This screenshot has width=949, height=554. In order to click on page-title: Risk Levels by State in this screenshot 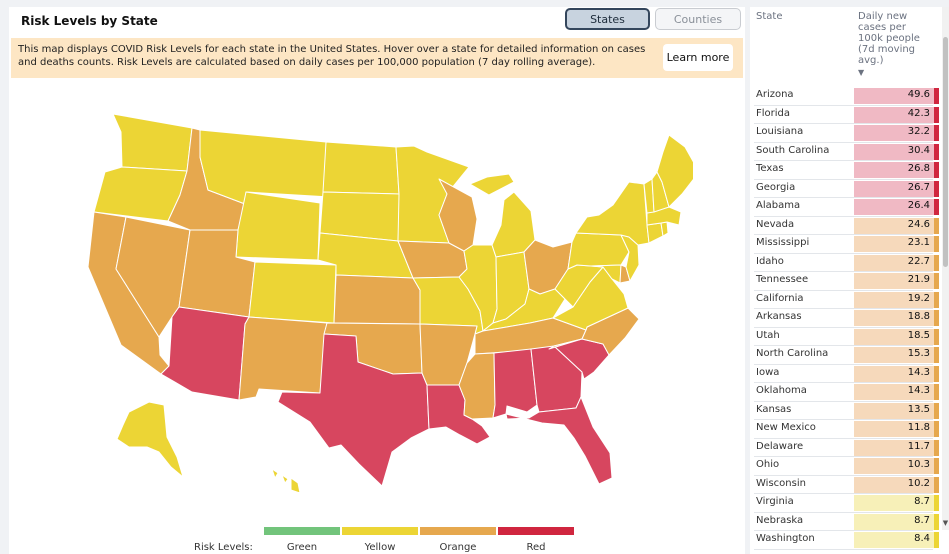, I will do `click(89, 21)`.